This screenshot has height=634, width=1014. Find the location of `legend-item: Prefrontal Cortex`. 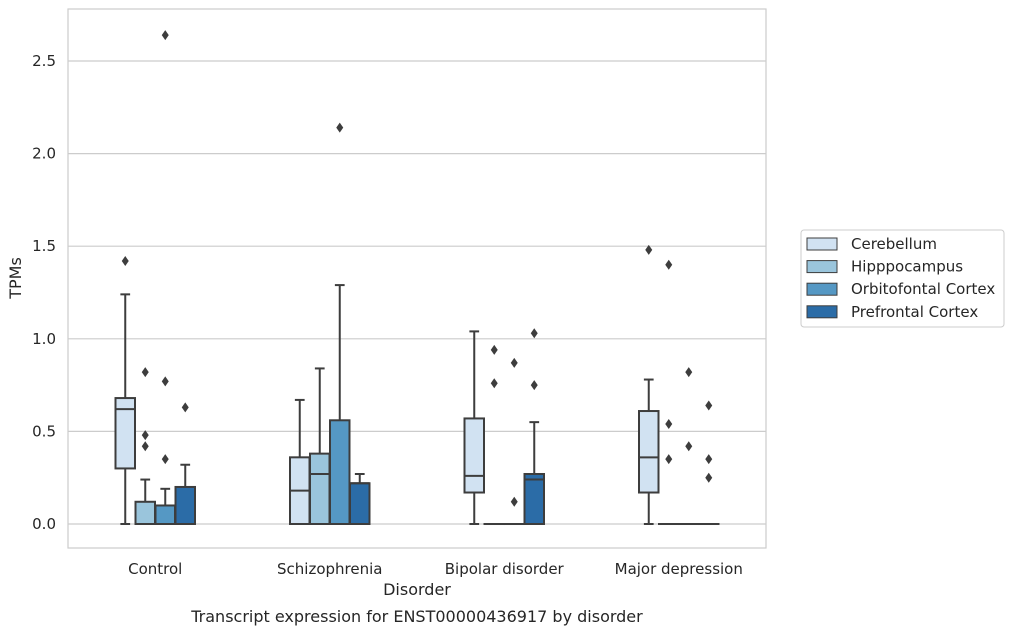

legend-item: Prefrontal Cortex is located at coordinates (892, 312).